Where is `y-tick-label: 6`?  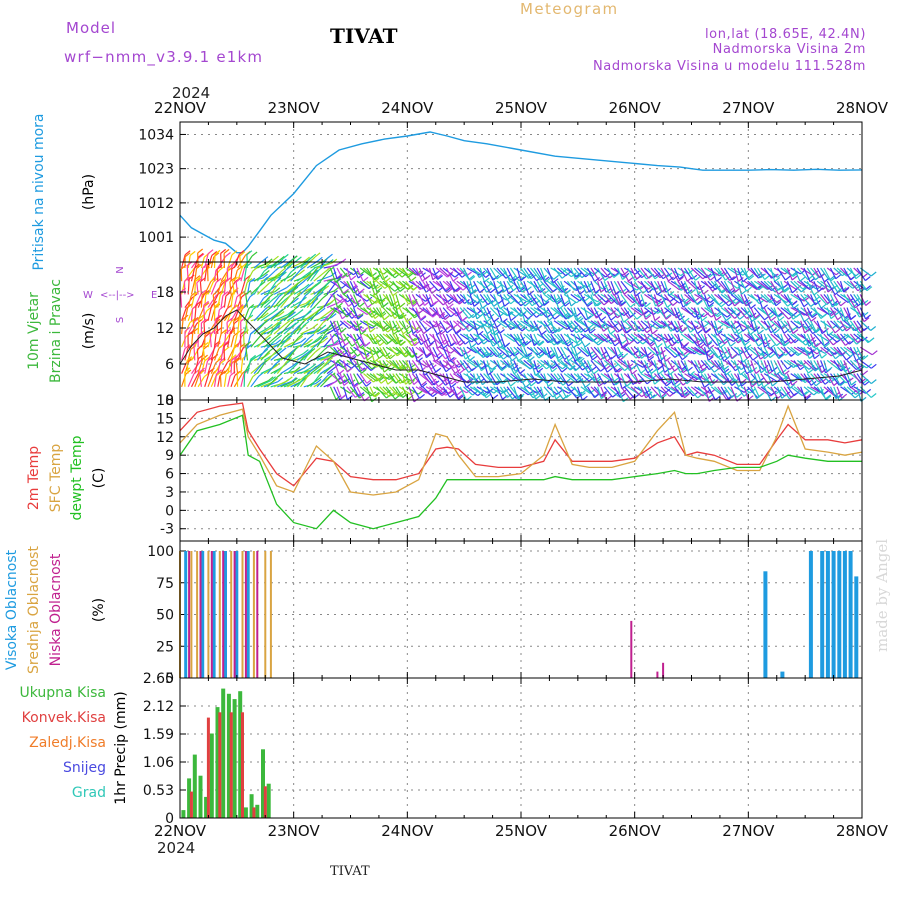
y-tick-label: 6 is located at coordinates (169, 365).